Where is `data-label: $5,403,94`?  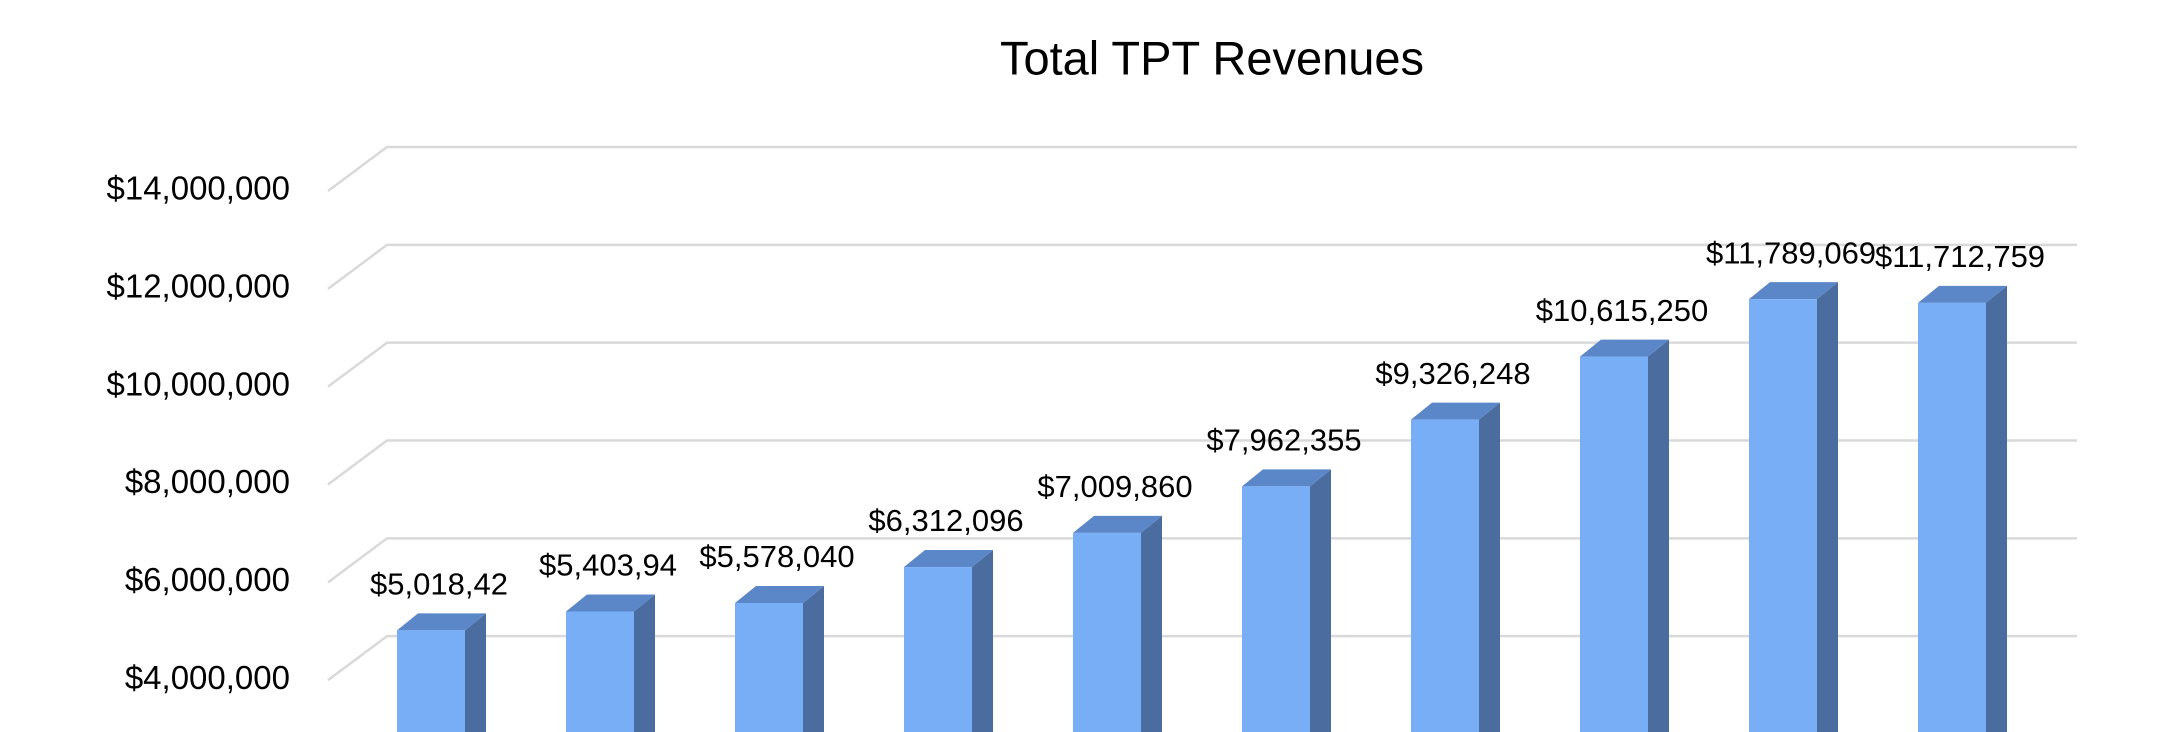
data-label: $5,403,94 is located at coordinates (608, 565).